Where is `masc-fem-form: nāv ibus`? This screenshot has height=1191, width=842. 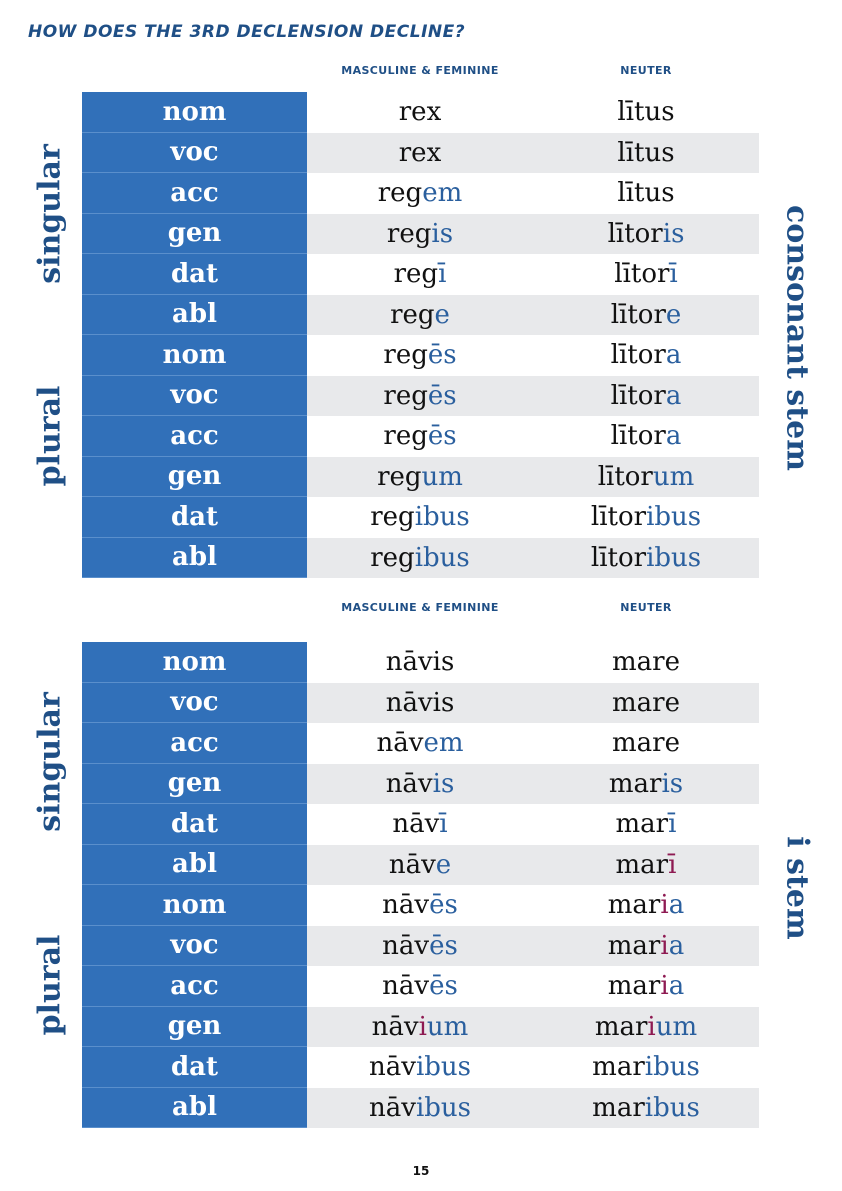
masc-fem-form: nāv ibus is located at coordinates (420, 1067).